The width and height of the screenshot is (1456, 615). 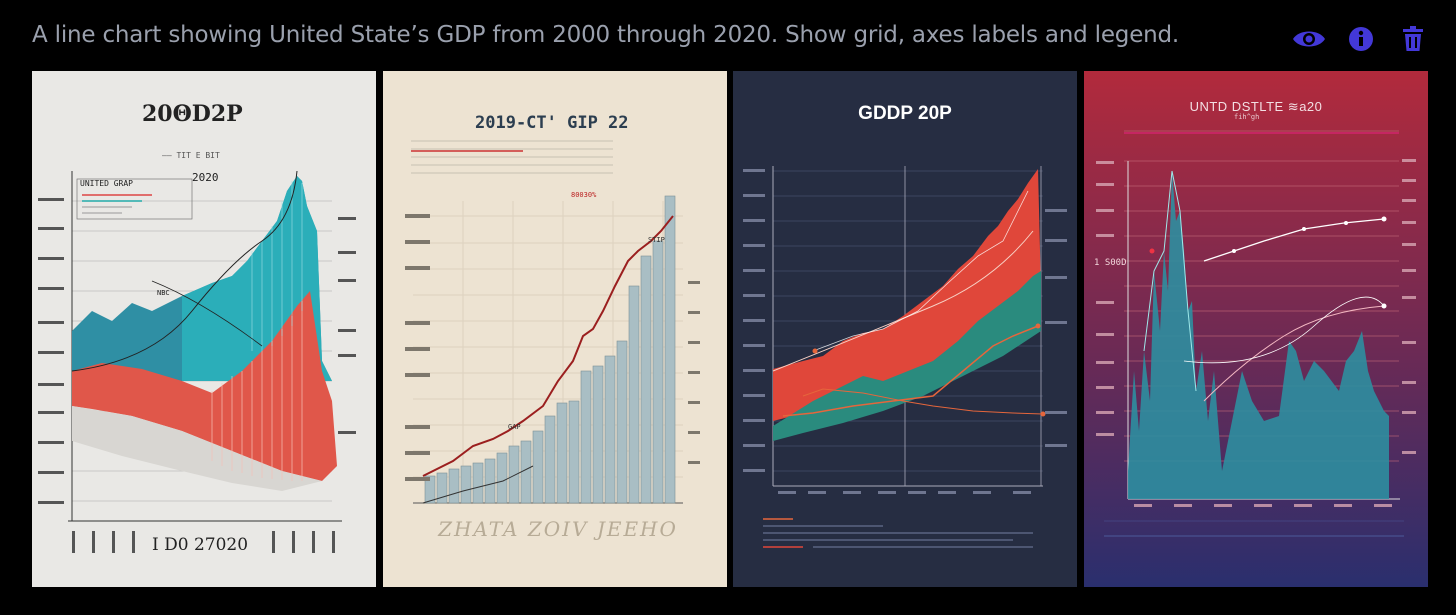 I want to click on info-icon, so click(x=1361, y=39).